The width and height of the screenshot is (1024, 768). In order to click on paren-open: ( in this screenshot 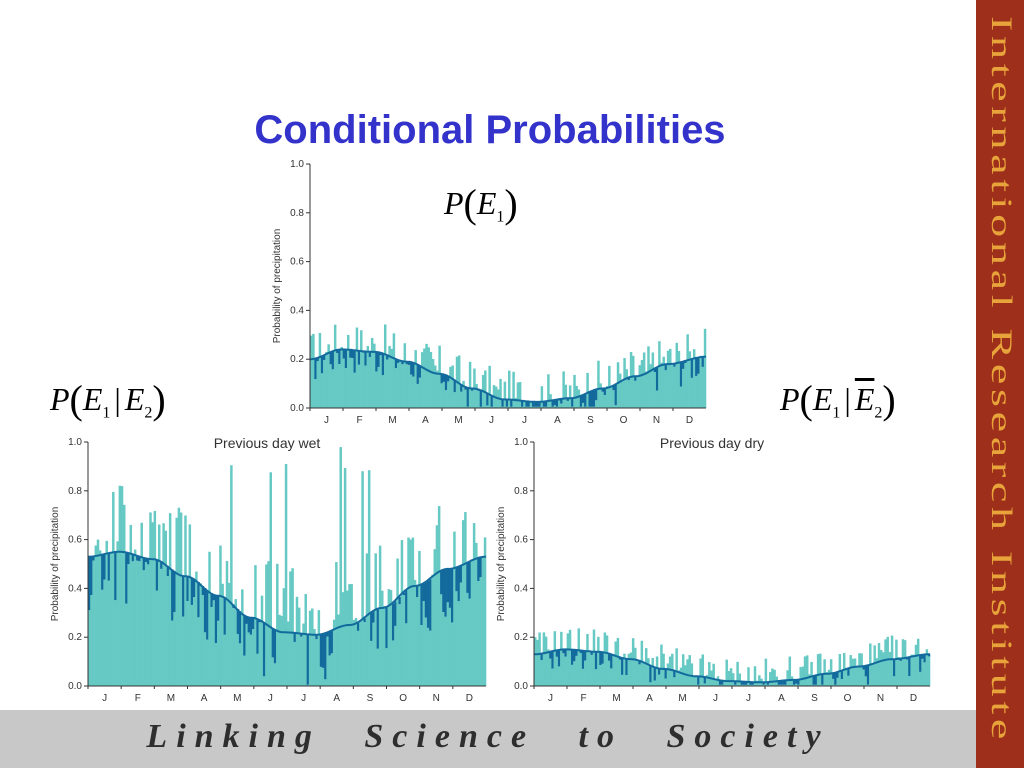, I will do `click(470, 203)`.